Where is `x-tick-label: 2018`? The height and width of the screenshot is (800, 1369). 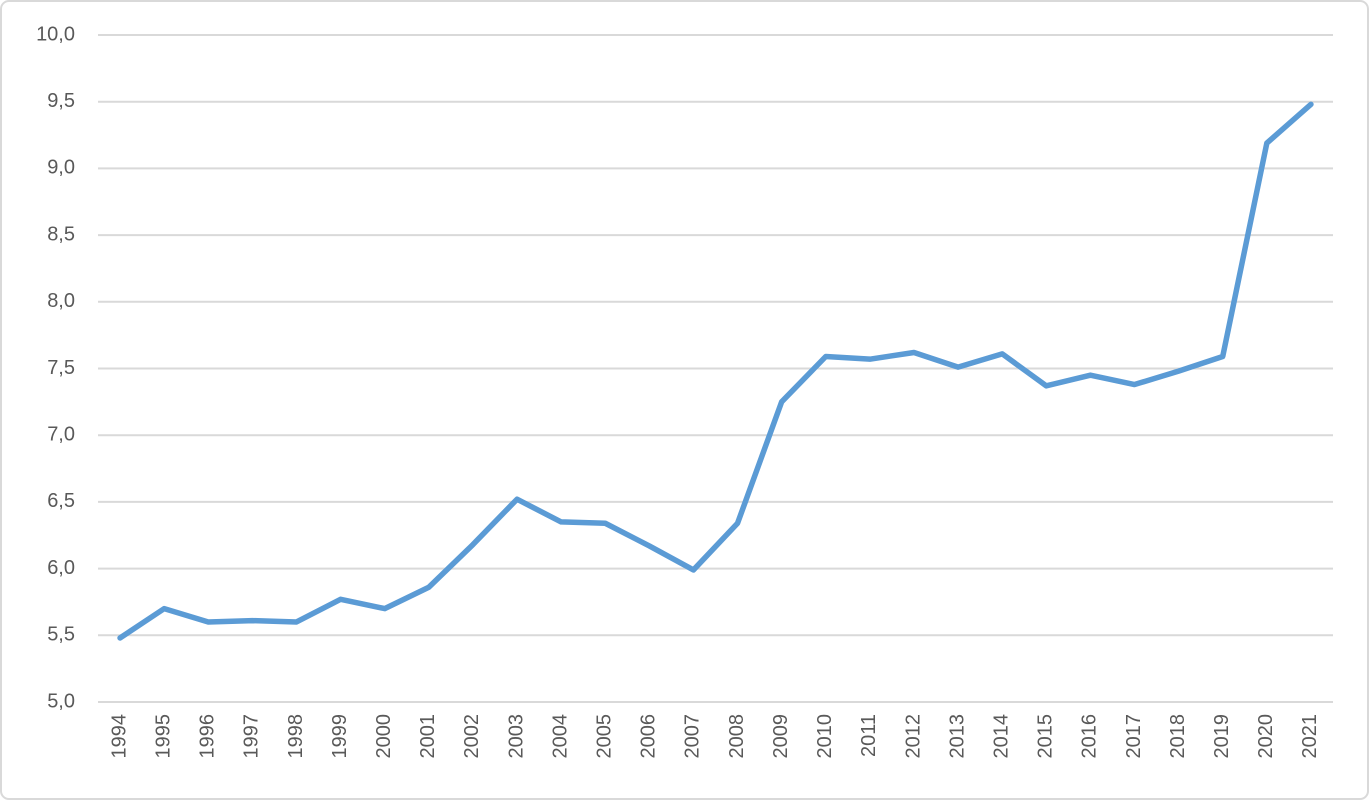
x-tick-label: 2018 is located at coordinates (1178, 736).